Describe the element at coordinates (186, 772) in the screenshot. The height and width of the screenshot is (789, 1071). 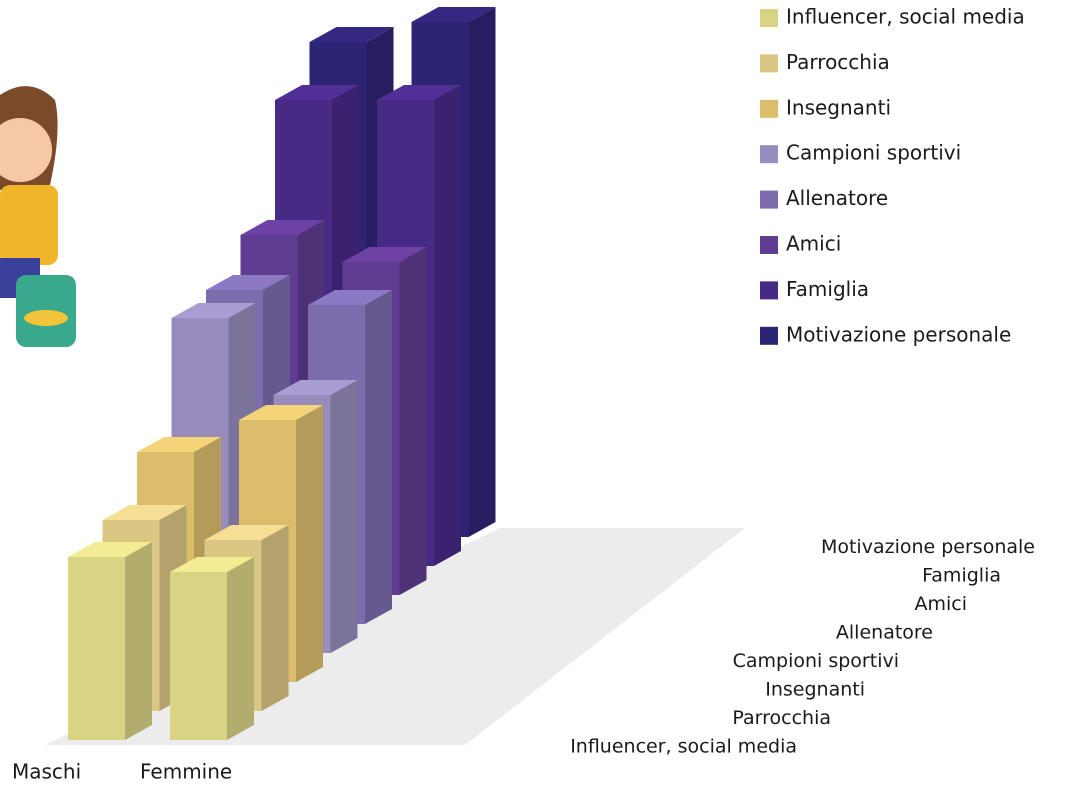
I see `x-tick-label: Femmine` at that location.